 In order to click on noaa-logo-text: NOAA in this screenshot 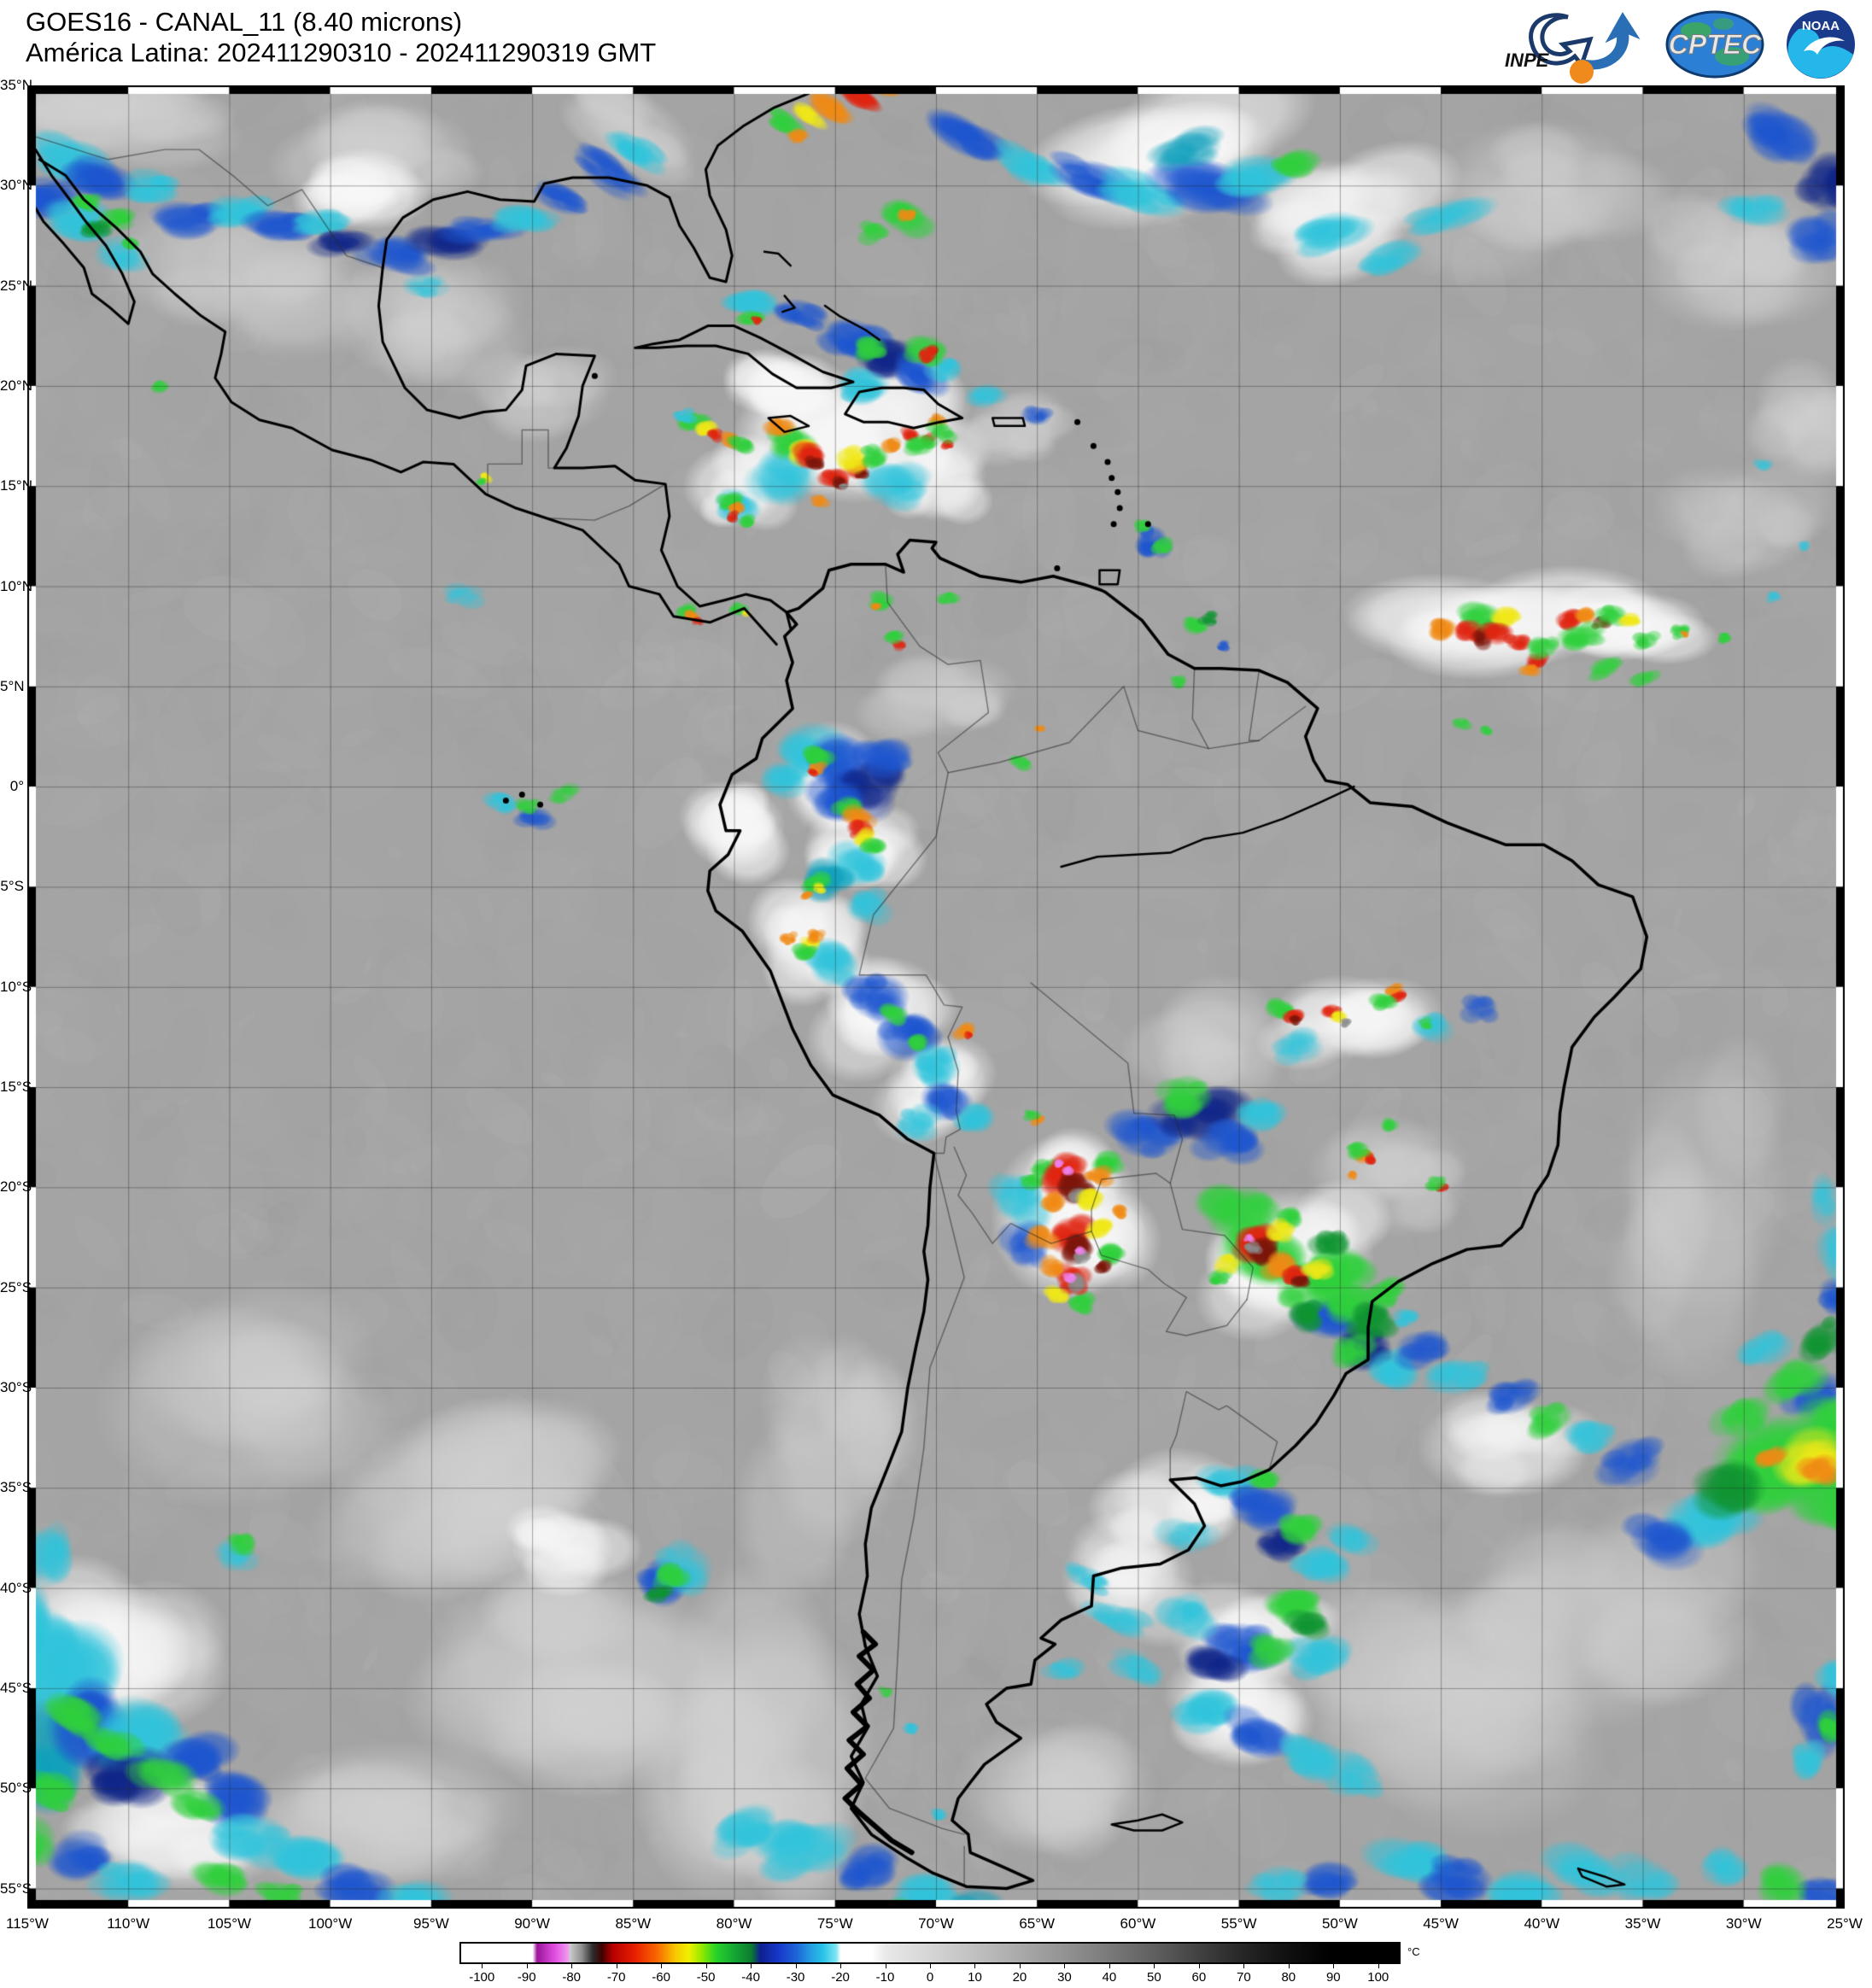, I will do `click(1821, 26)`.